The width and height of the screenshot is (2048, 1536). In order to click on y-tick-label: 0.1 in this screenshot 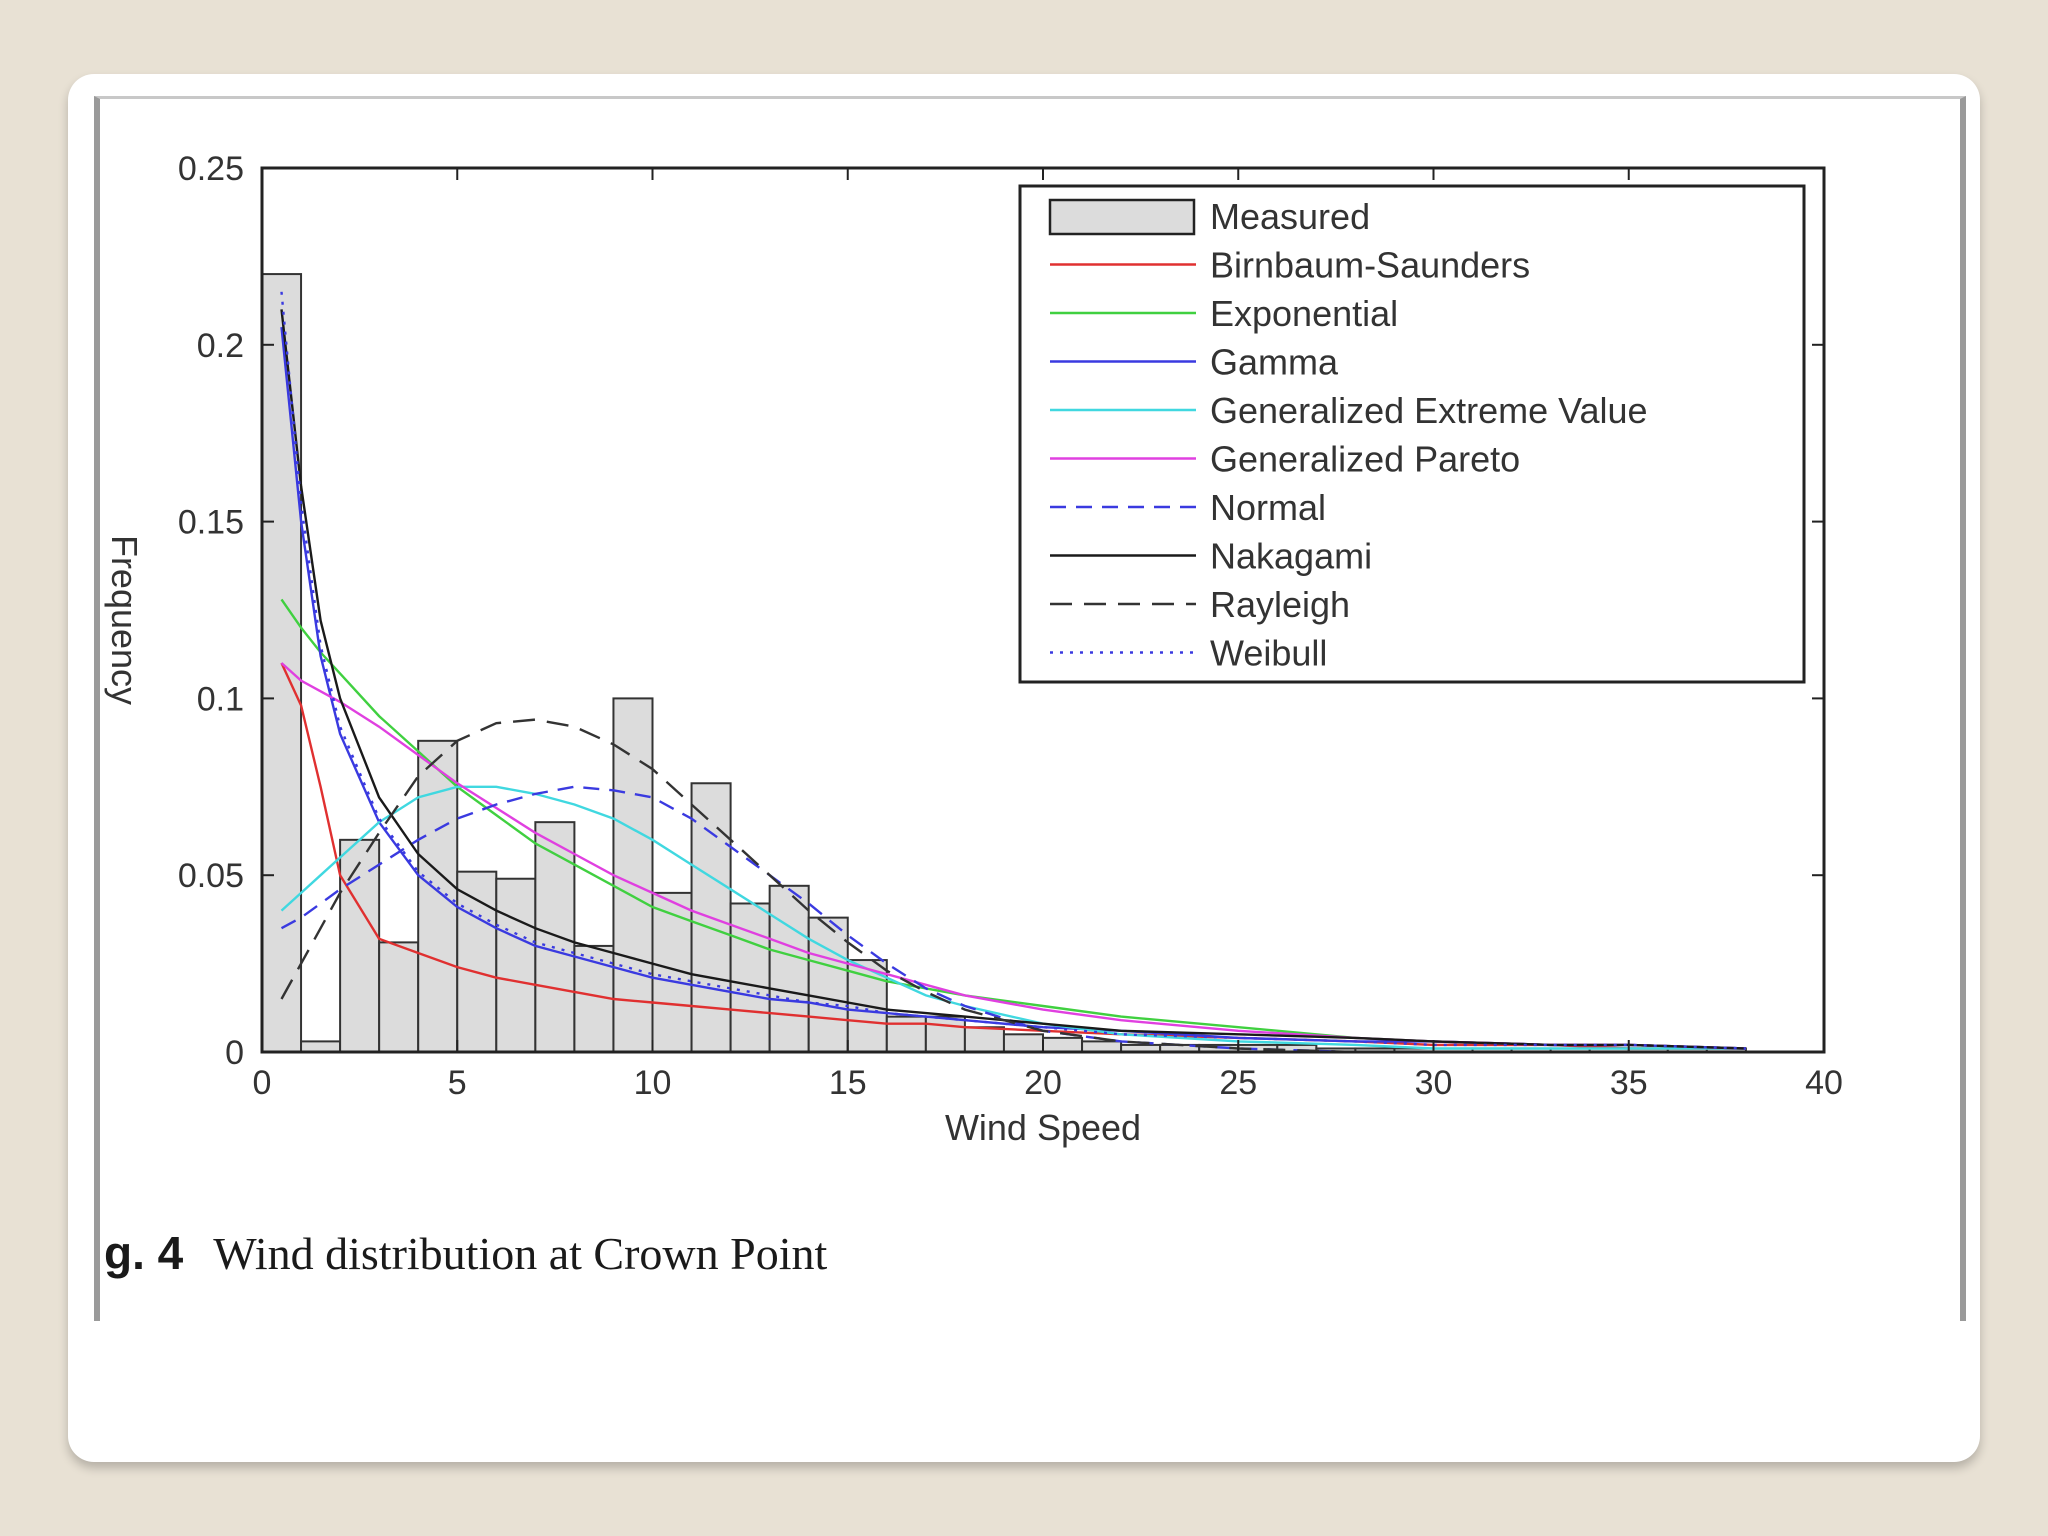, I will do `click(220, 699)`.